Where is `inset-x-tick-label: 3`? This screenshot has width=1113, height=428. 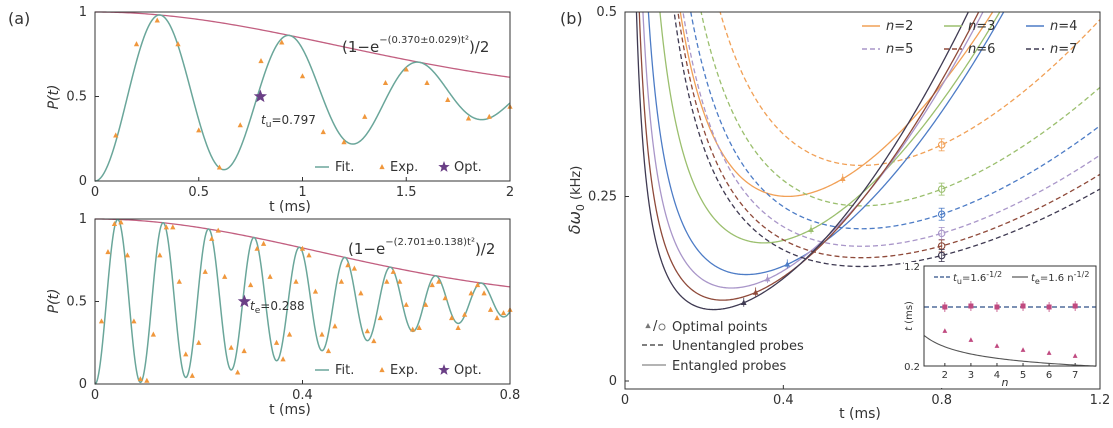
inset-x-tick-label: 3 is located at coordinates (971, 375).